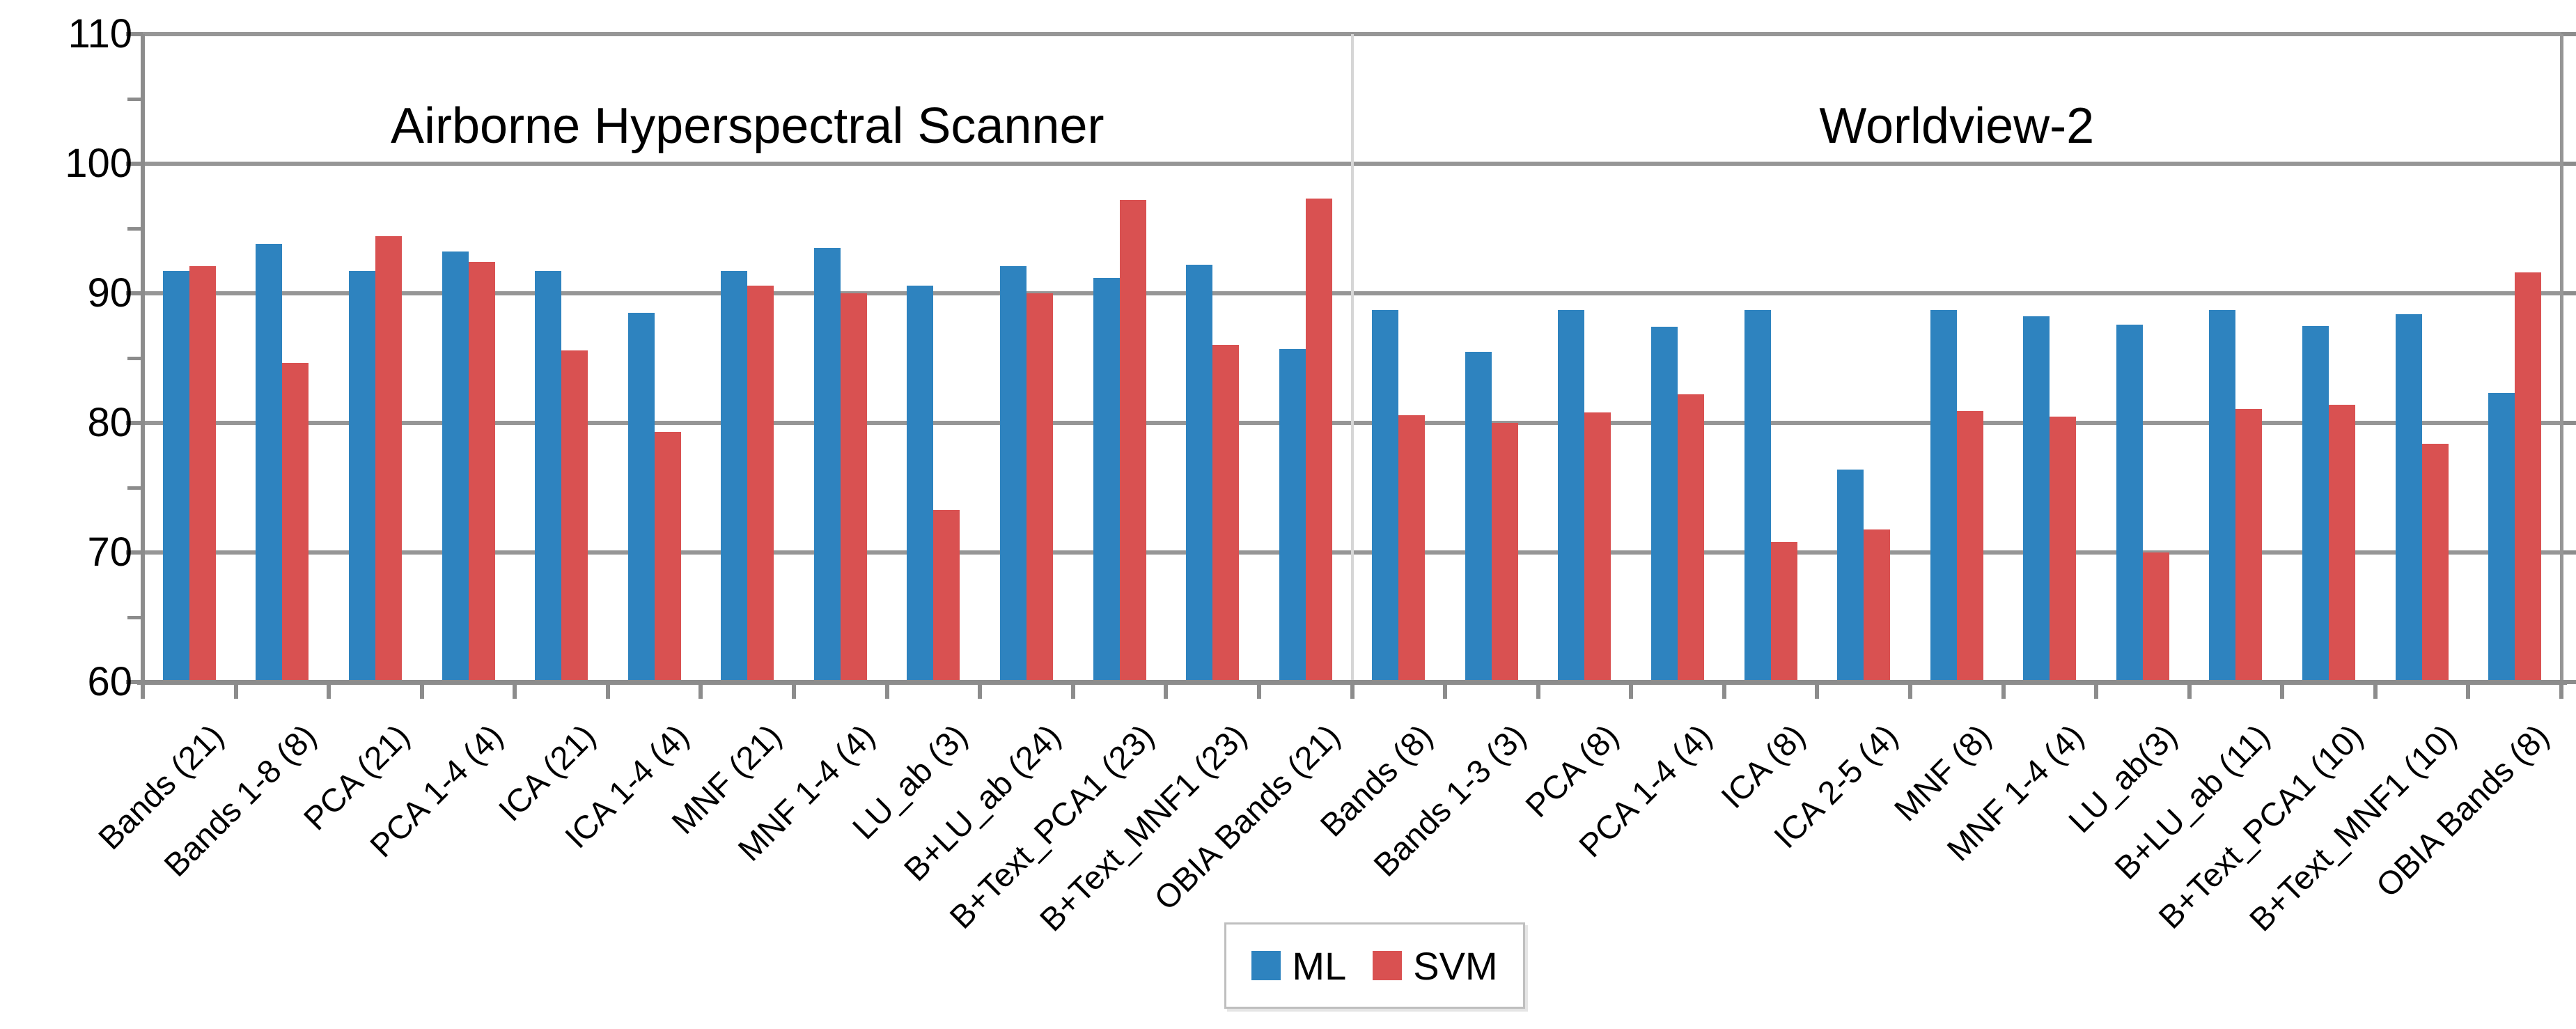  What do you see at coordinates (2249, 545) in the screenshot?
I see `bar-svm-B+LU_ab (11)` at bounding box center [2249, 545].